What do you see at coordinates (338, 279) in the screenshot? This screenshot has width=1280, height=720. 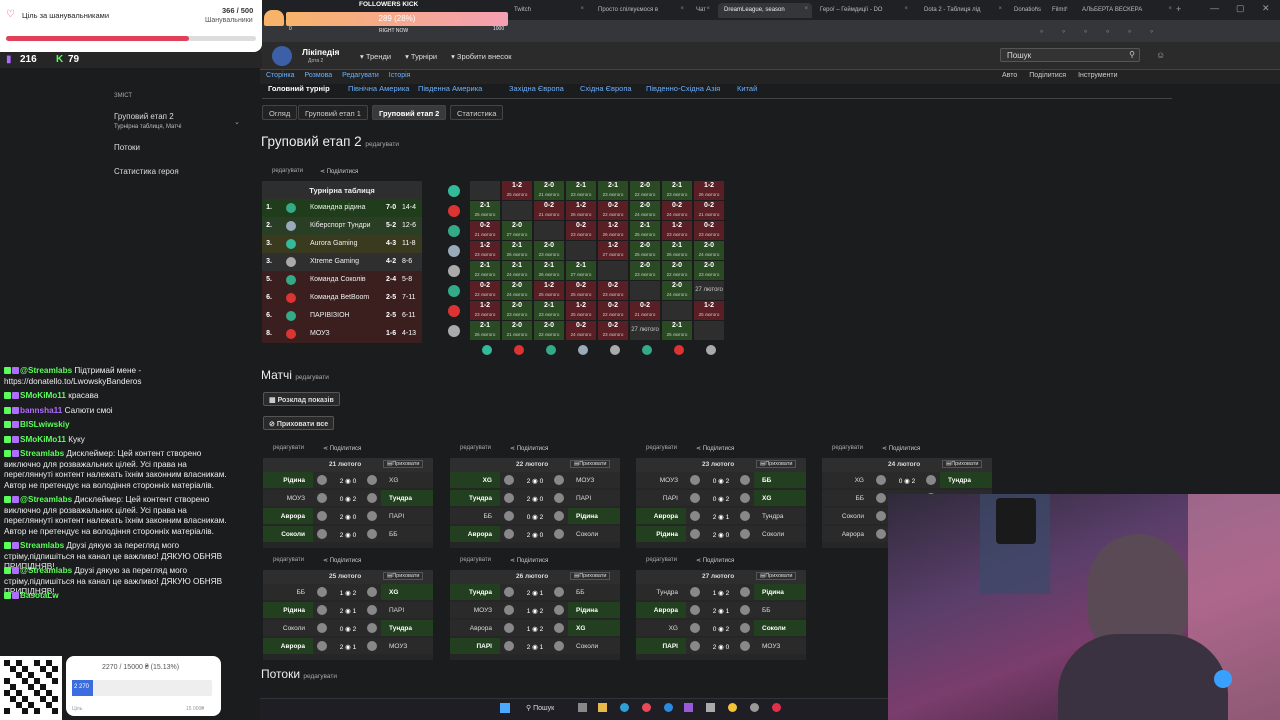 I see `team-name: Команда Соколів` at bounding box center [338, 279].